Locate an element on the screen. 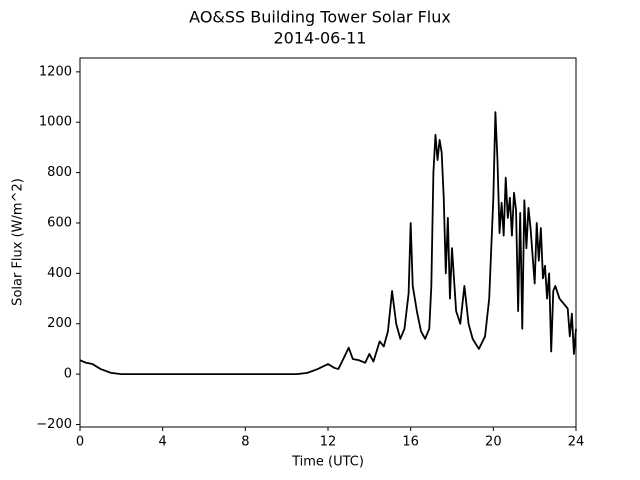 Image resolution: width=640 pixels, height=480 pixels. y-tick-label: −200 is located at coordinates (54, 424).